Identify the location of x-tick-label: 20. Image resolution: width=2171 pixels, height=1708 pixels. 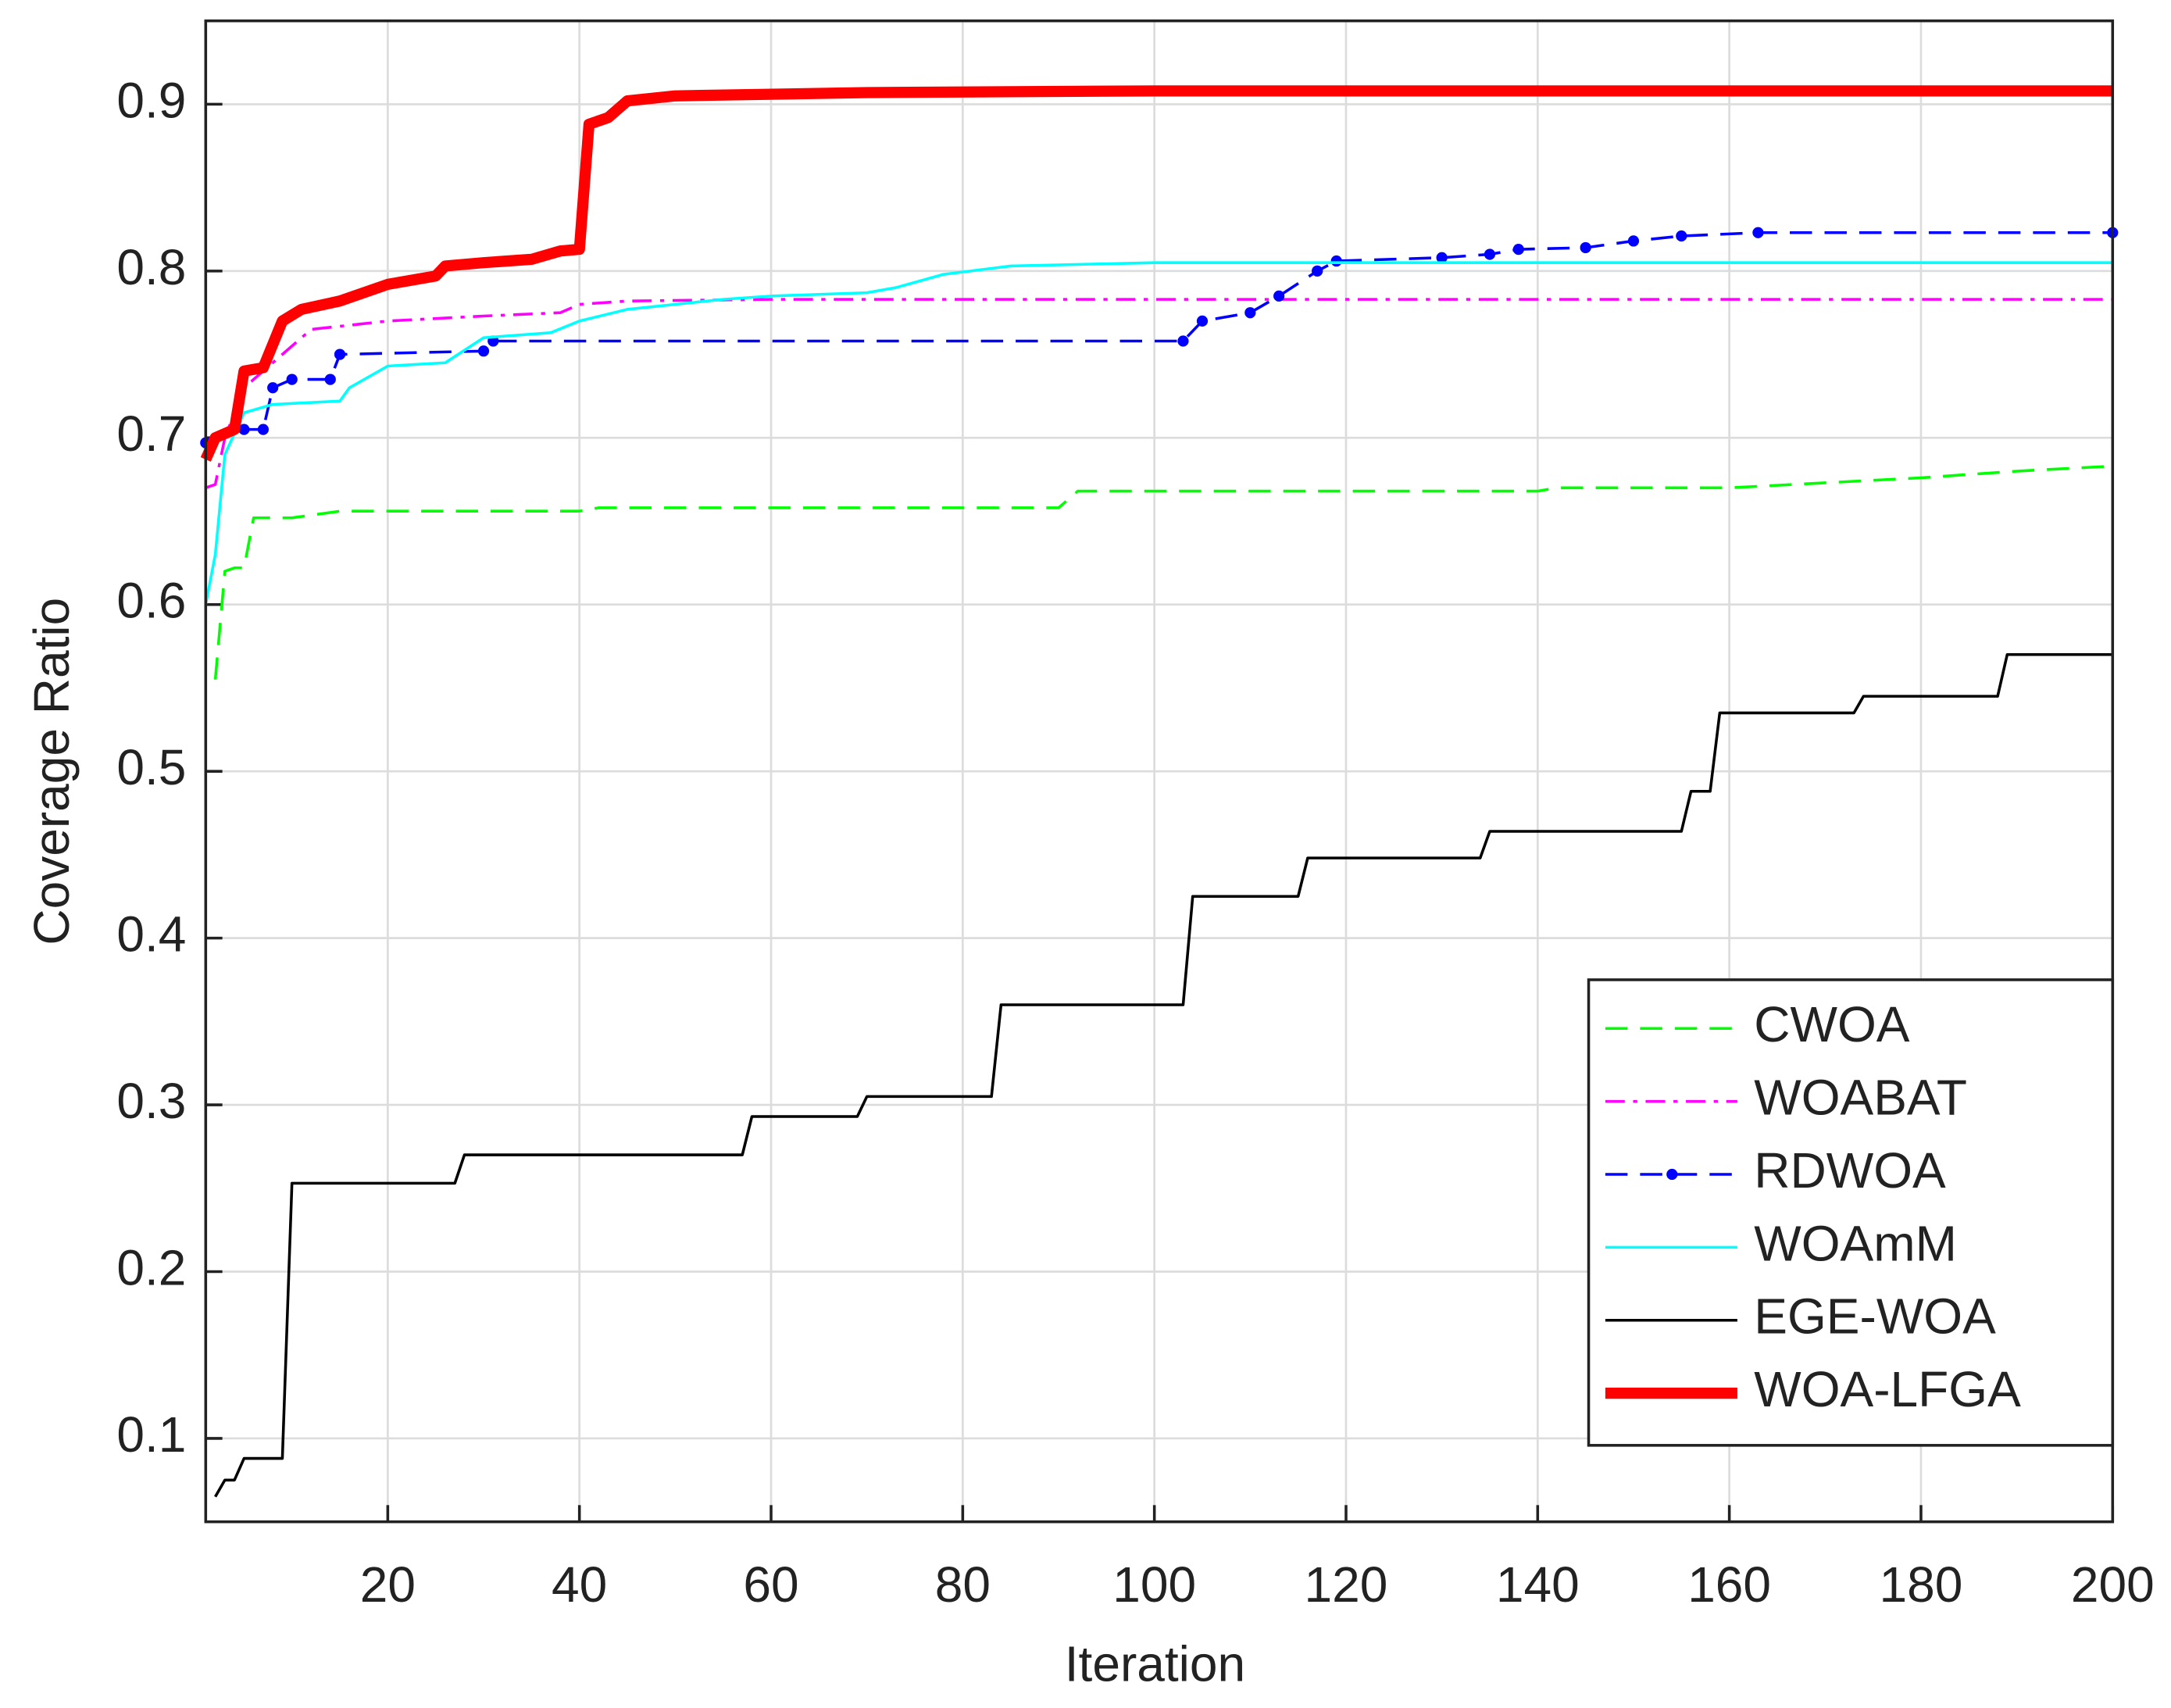
(388, 1584).